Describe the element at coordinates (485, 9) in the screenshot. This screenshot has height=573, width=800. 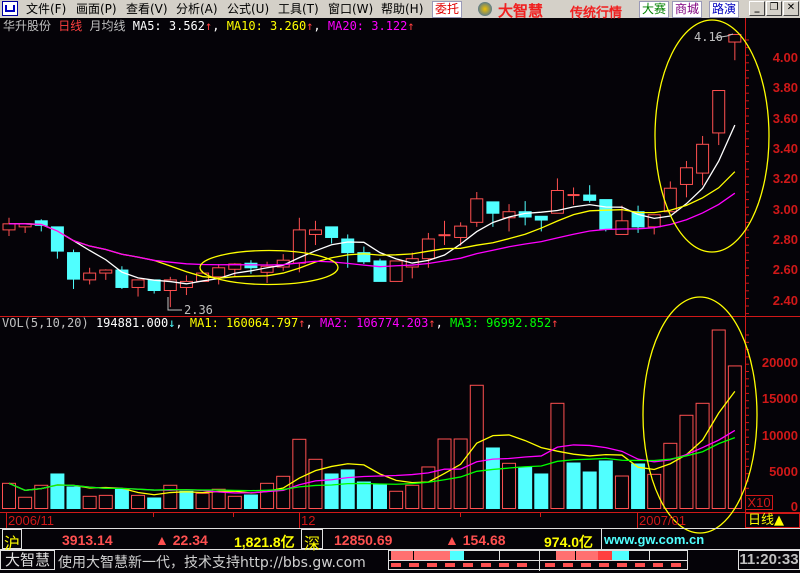
I see `brand-logo-icon` at that location.